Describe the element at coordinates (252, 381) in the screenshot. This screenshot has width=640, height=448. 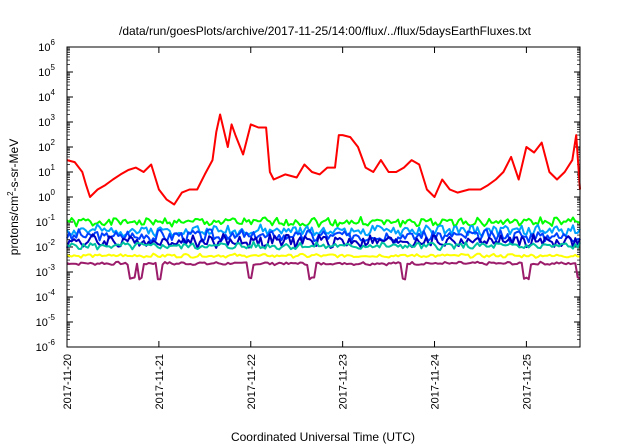
I see `x-tick-label: 2017-11-22` at that location.